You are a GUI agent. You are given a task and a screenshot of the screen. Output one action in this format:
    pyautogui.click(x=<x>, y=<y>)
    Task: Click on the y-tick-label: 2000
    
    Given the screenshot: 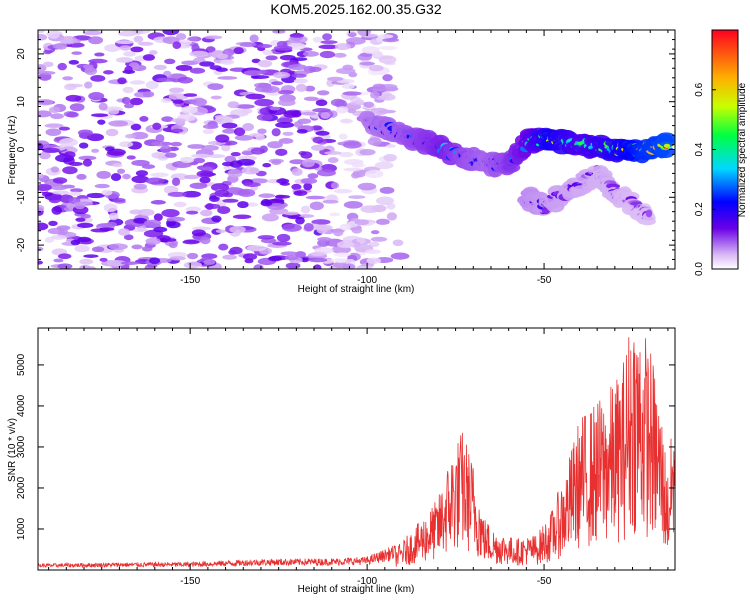 What is the action you would take?
    pyautogui.click(x=21, y=487)
    